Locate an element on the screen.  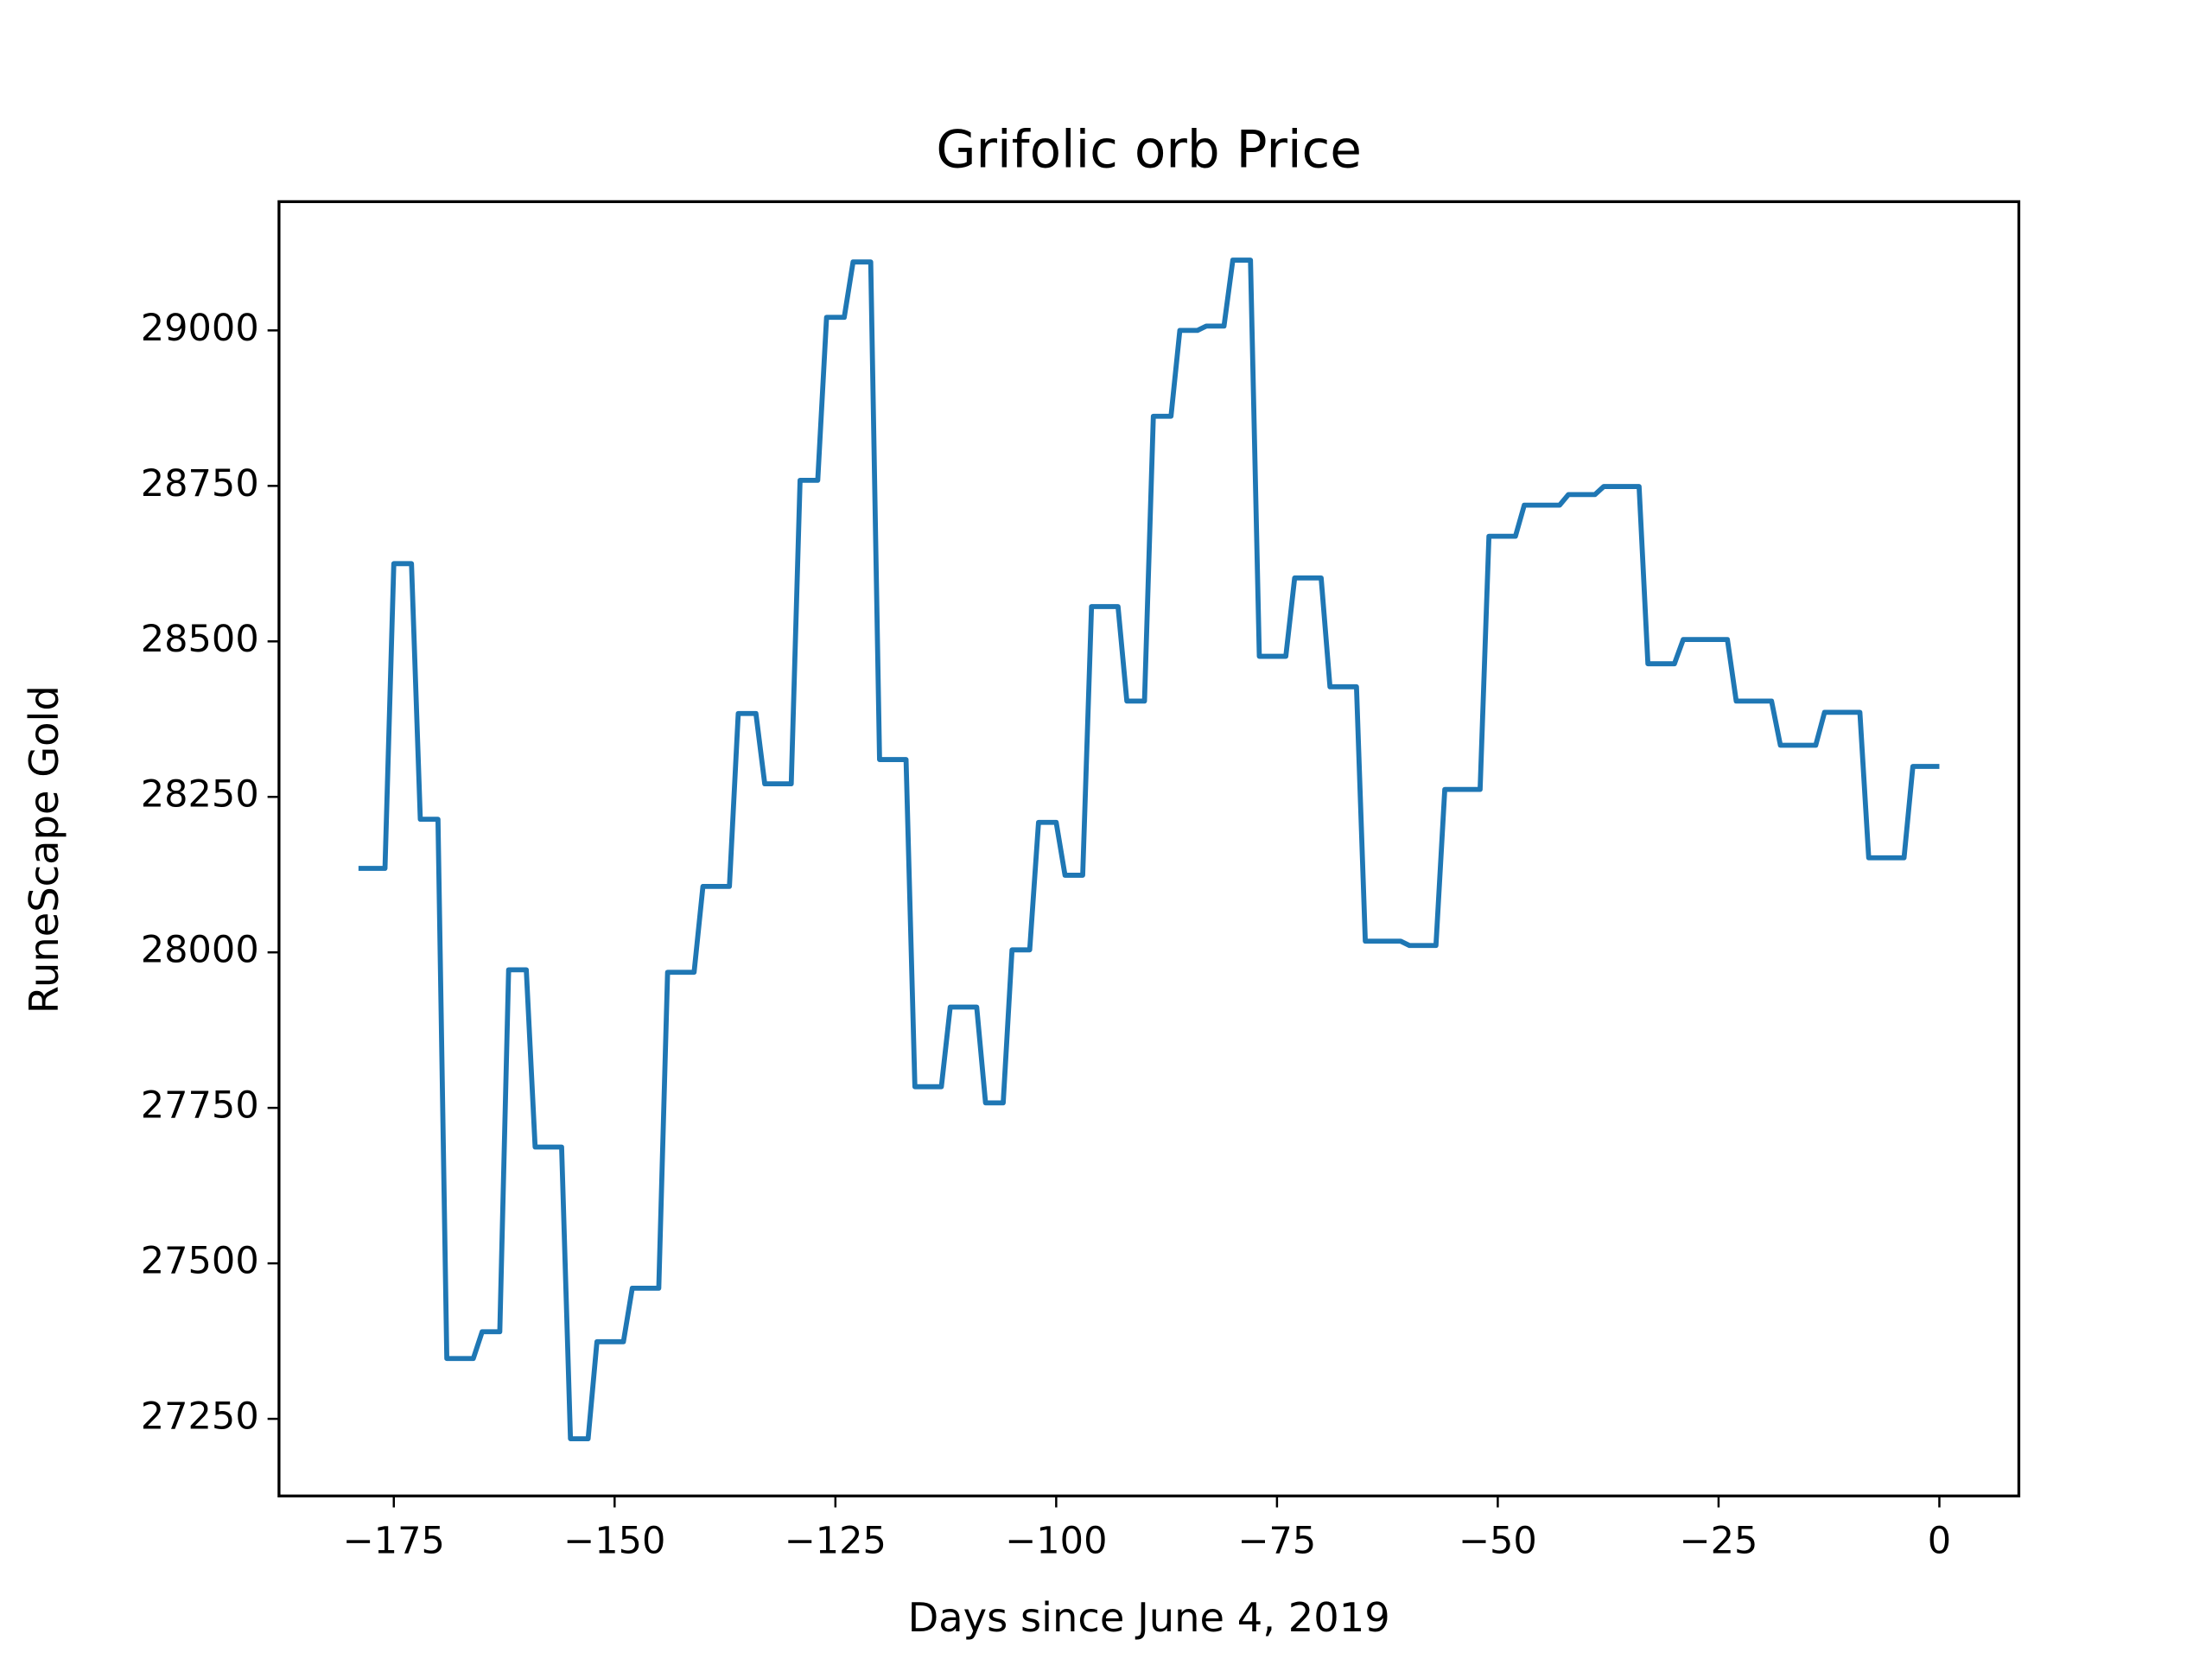
y-tick-label: 27250 is located at coordinates (200, 1417).